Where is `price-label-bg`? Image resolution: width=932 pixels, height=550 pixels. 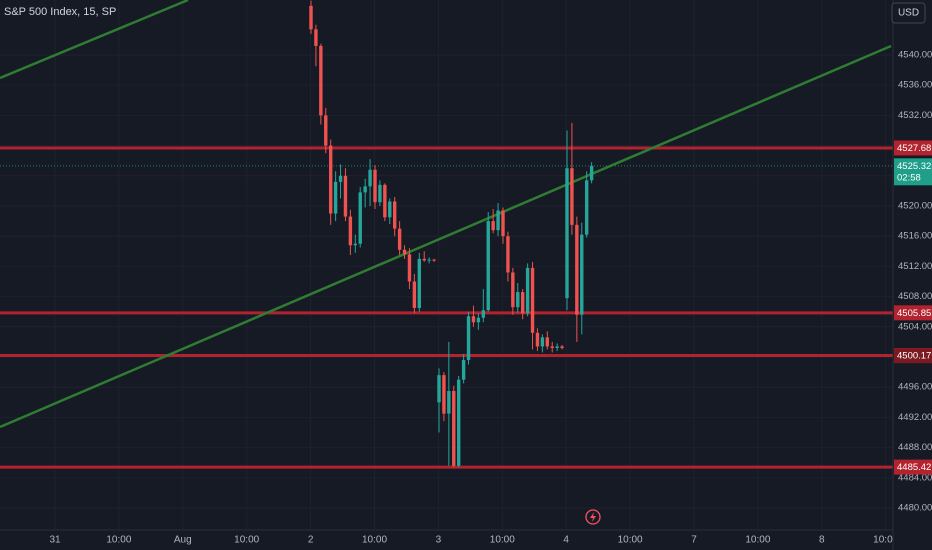 price-label-bg is located at coordinates (913, 356).